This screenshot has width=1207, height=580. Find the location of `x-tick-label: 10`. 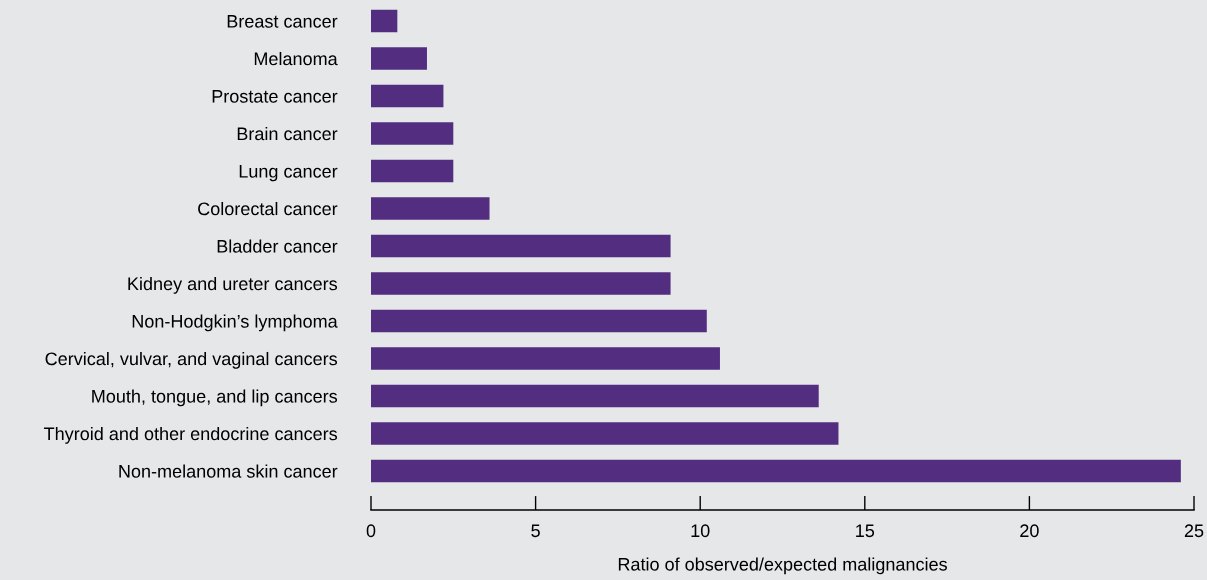

x-tick-label: 10 is located at coordinates (700, 531).